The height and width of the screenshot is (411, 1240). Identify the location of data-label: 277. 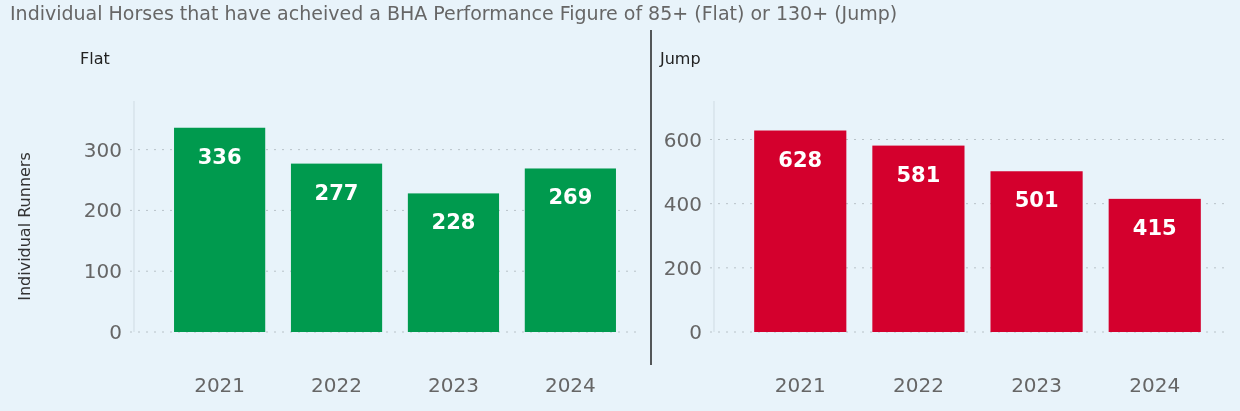
(336, 192).